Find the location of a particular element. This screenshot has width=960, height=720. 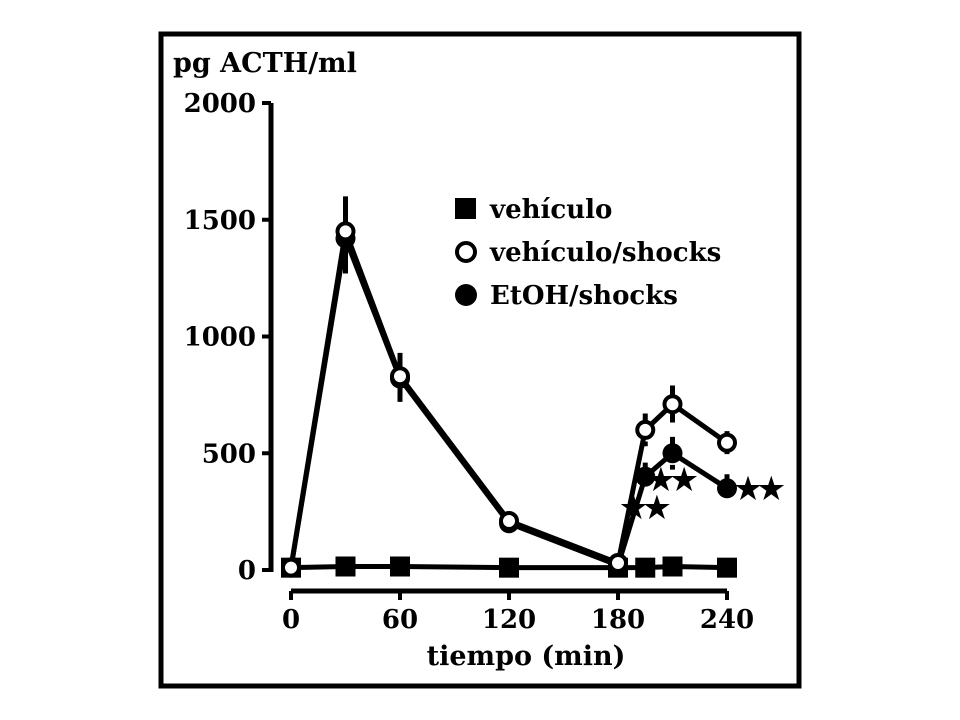

x-tick-label: 60 is located at coordinates (400, 620).